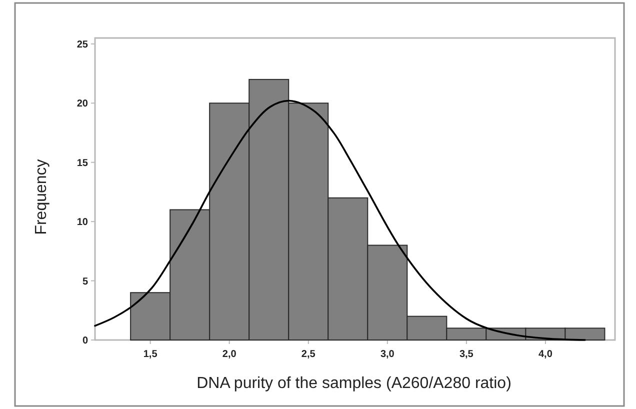  I want to click on x-tick-label: 2,0, so click(229, 354).